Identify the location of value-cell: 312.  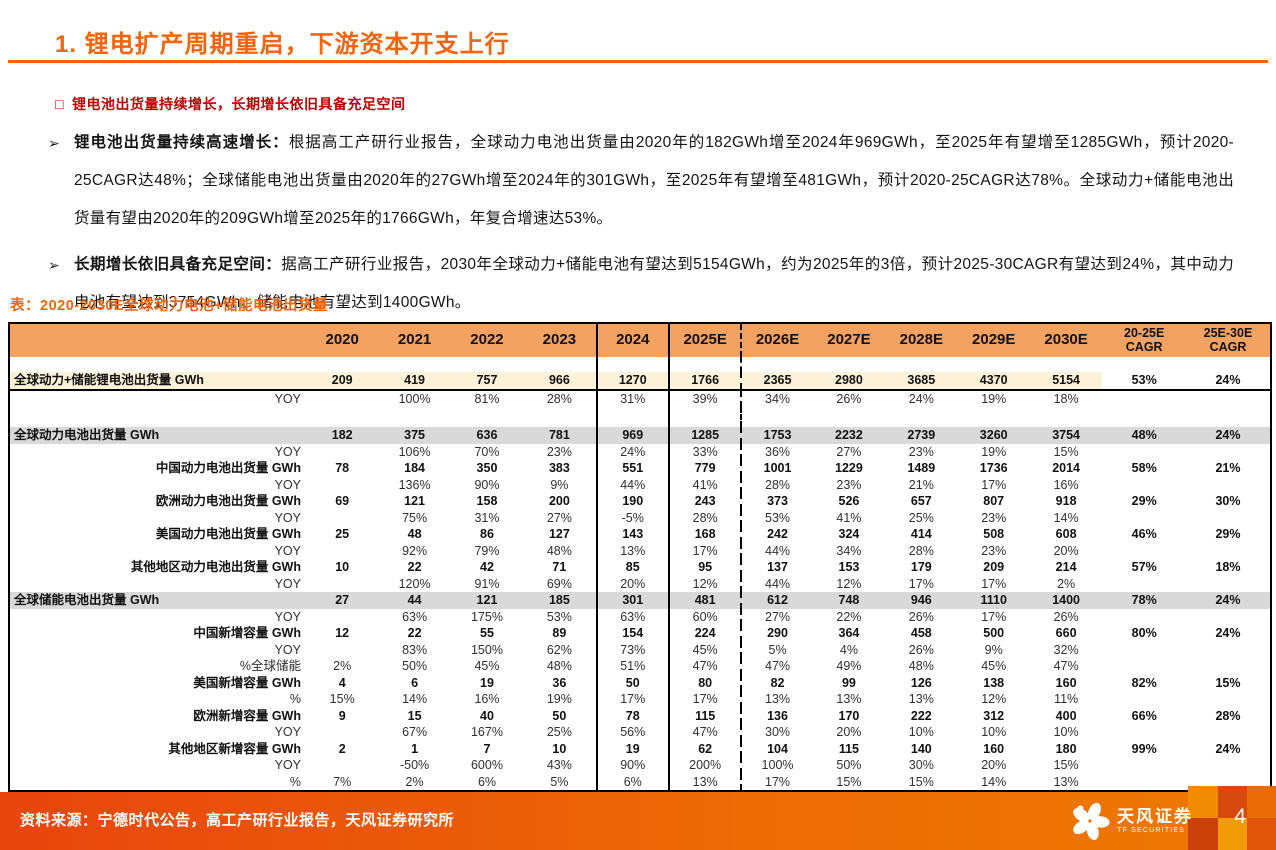
(994, 715).